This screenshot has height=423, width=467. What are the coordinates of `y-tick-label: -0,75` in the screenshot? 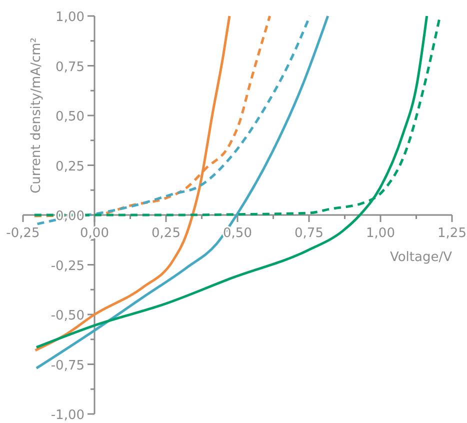 It's located at (67, 366).